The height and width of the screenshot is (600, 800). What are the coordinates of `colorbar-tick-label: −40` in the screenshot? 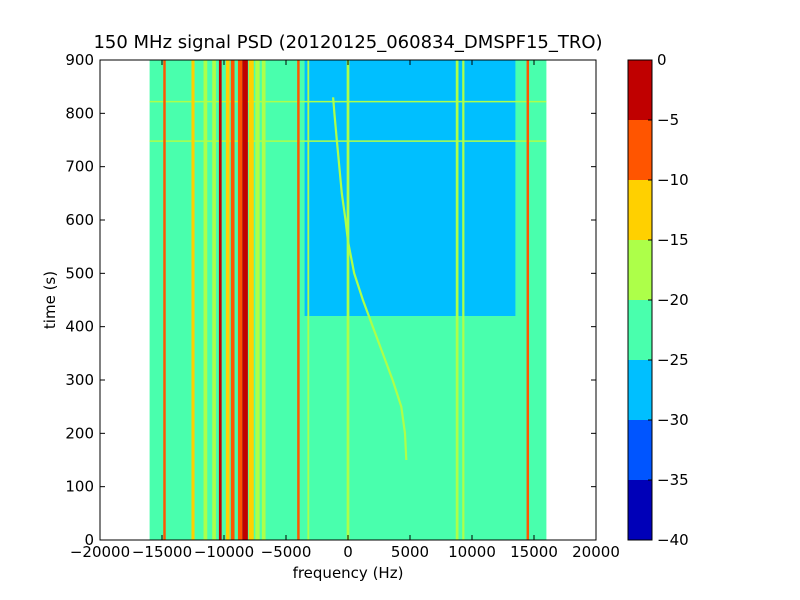 It's located at (673, 540).